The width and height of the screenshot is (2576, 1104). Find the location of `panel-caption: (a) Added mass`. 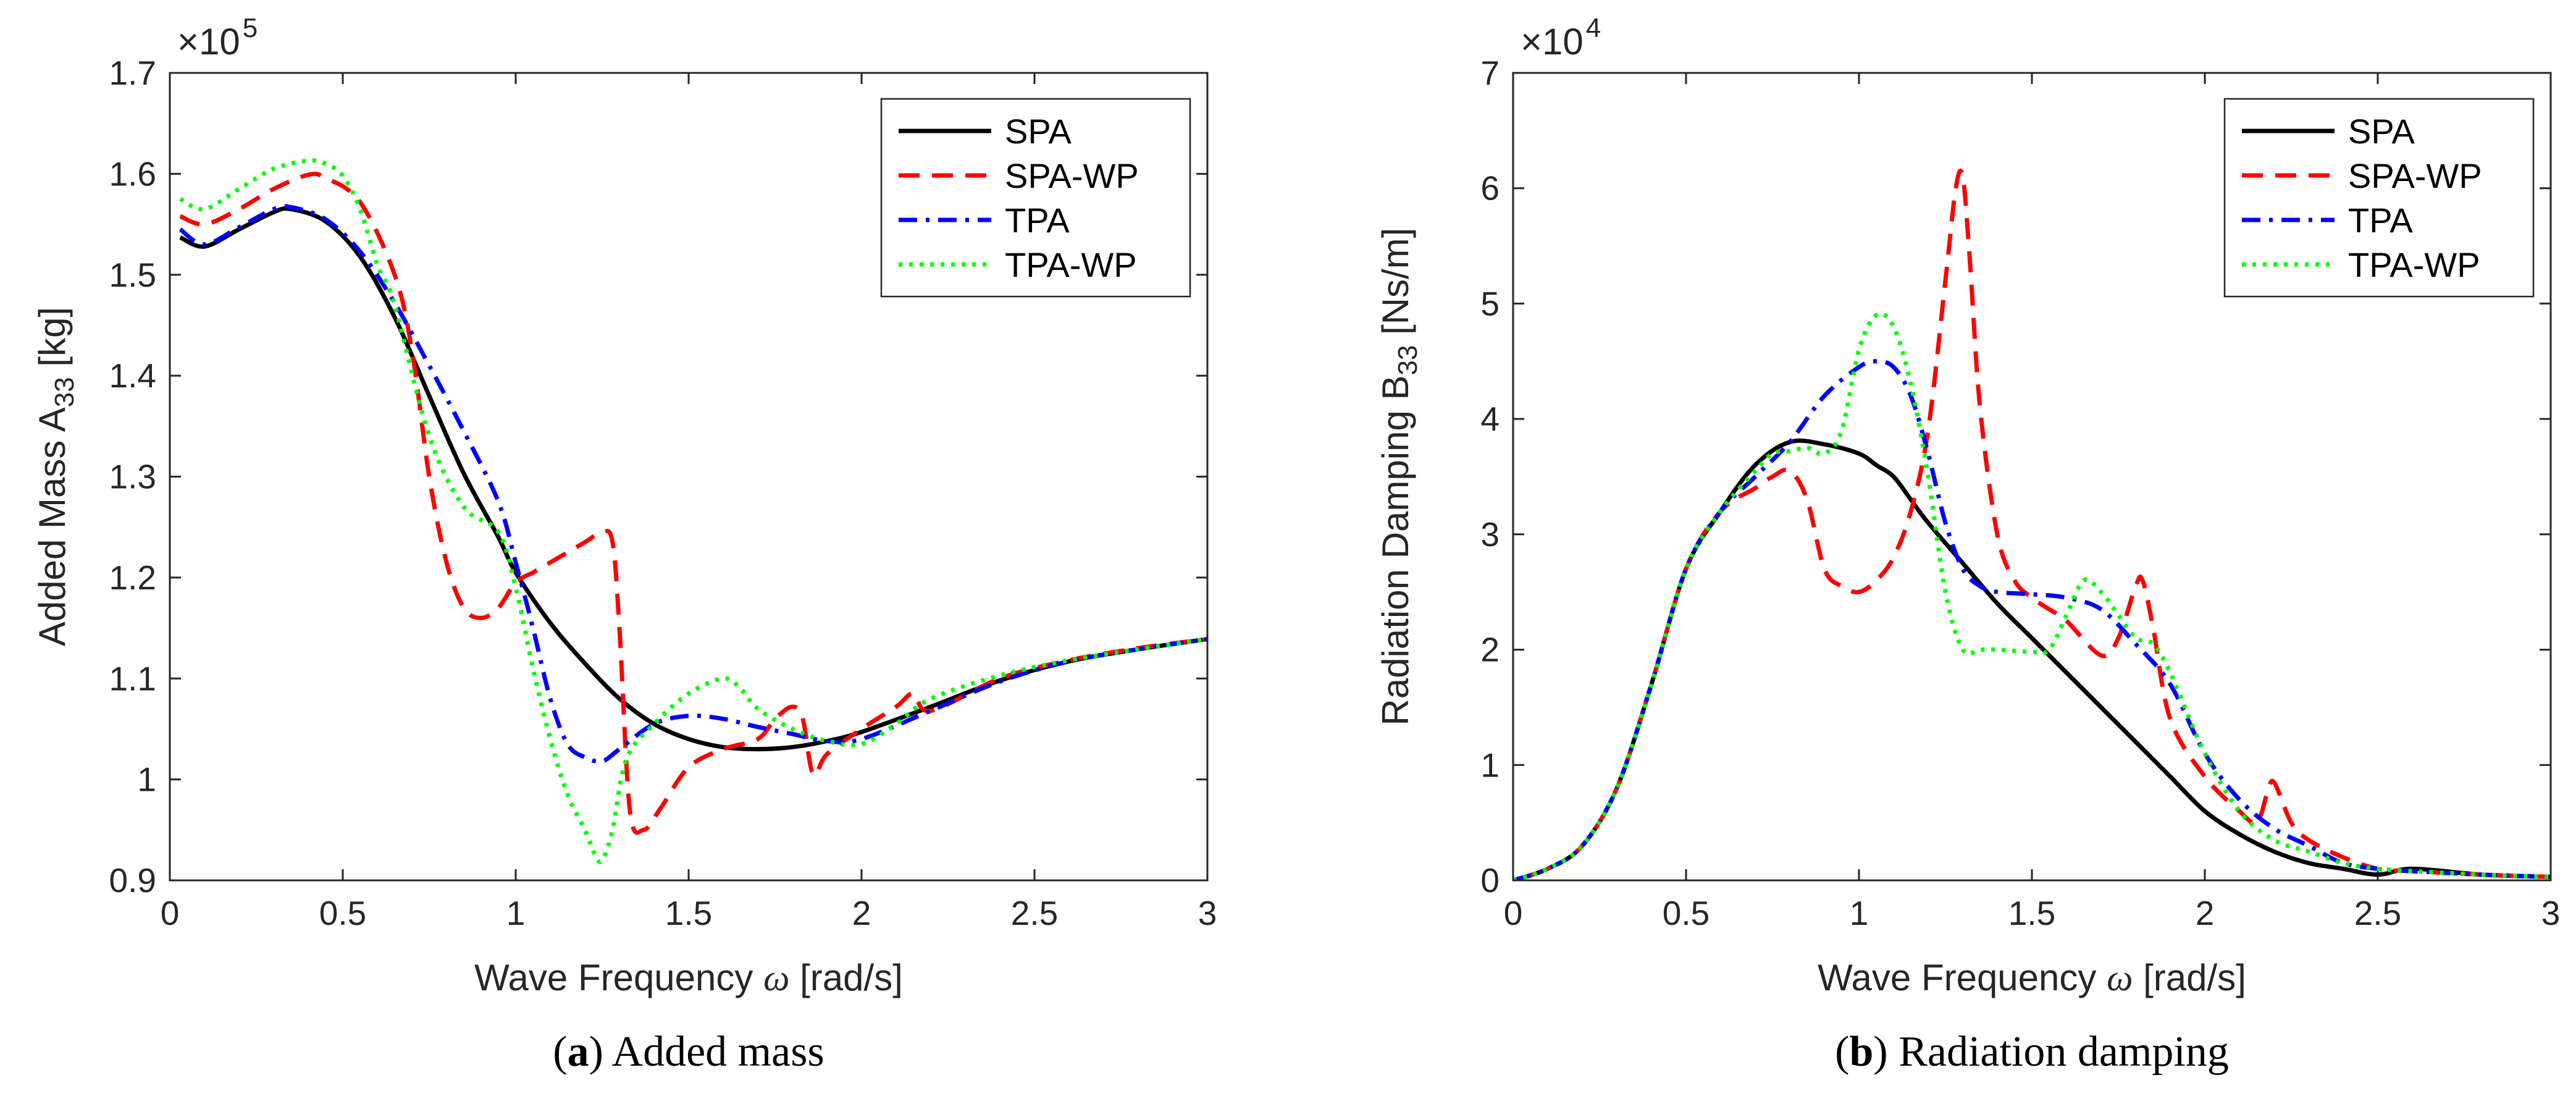

panel-caption: (a) Added mass is located at coordinates (688, 1052).